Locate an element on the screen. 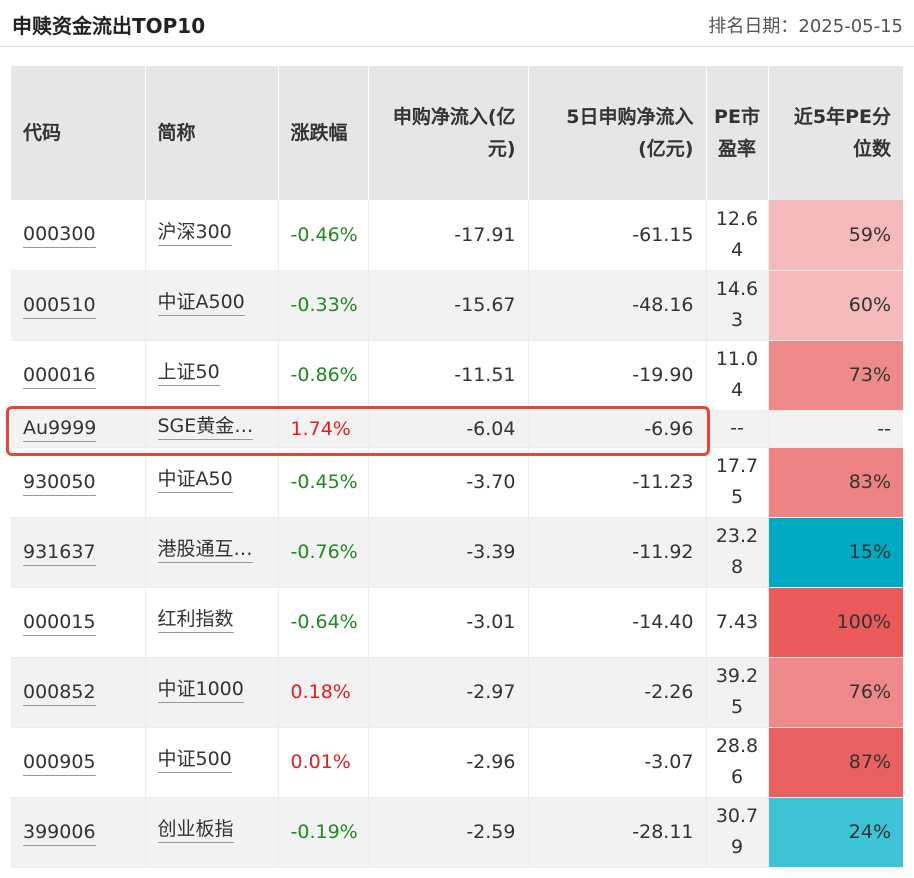 This screenshot has height=878, width=914. cell-net-inflow-5d: -61.15 is located at coordinates (617, 235).